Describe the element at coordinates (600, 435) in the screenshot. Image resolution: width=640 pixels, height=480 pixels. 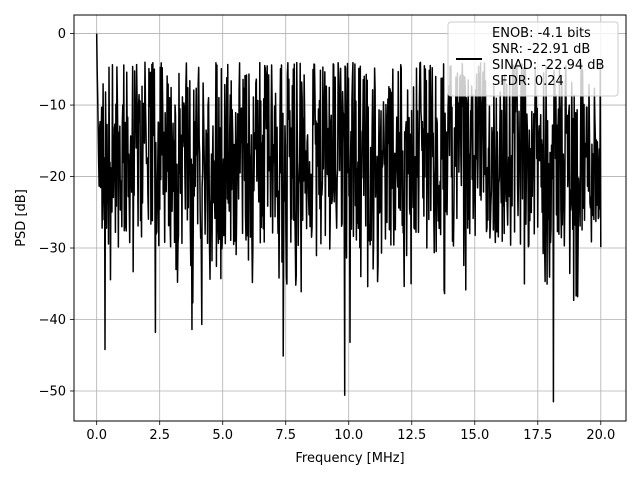
I see `x-tick-label: 20.0` at that location.